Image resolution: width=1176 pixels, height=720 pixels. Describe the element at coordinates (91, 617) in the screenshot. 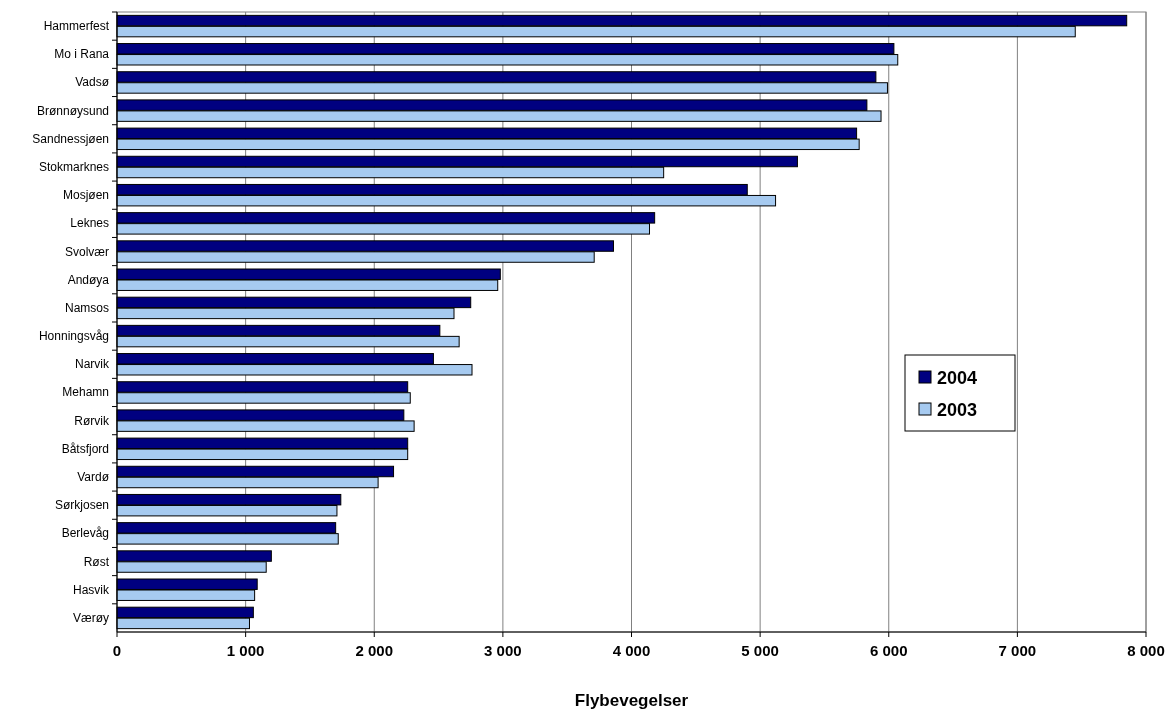

I see `y-tick-label: Værøy` at that location.